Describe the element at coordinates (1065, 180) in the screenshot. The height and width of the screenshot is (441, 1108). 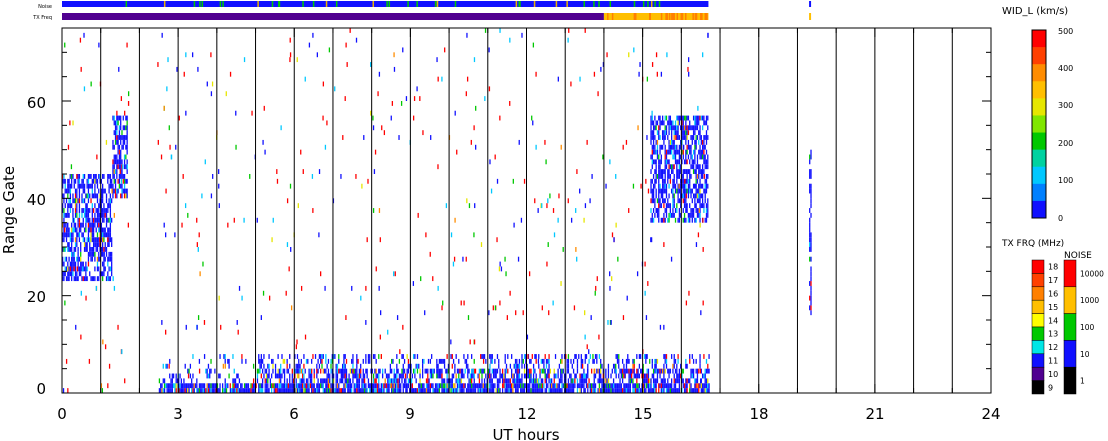
I see `width-tick-100: 100` at that location.